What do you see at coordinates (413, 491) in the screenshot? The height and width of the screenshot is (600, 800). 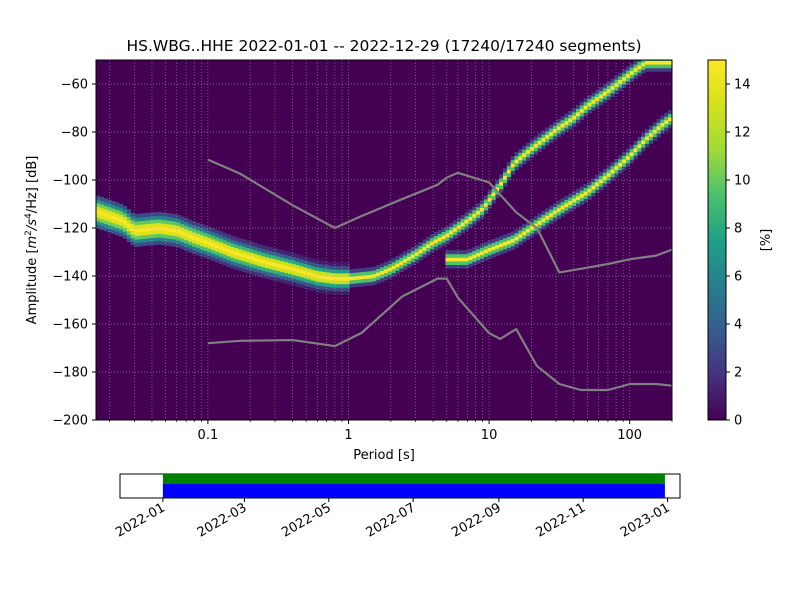 I see `timeline-data-bar` at bounding box center [413, 491].